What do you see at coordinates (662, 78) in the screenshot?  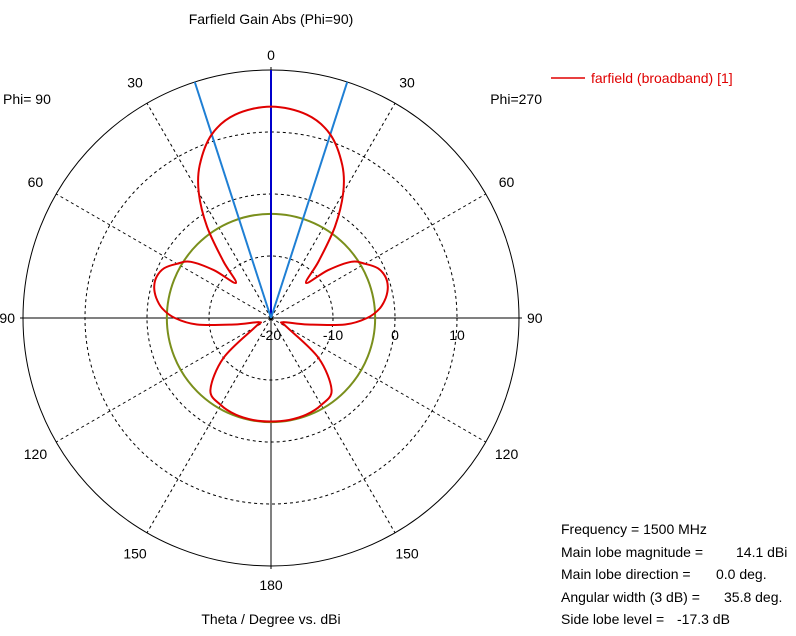 I see `legend-label: farfield (broadband) [1]` at bounding box center [662, 78].